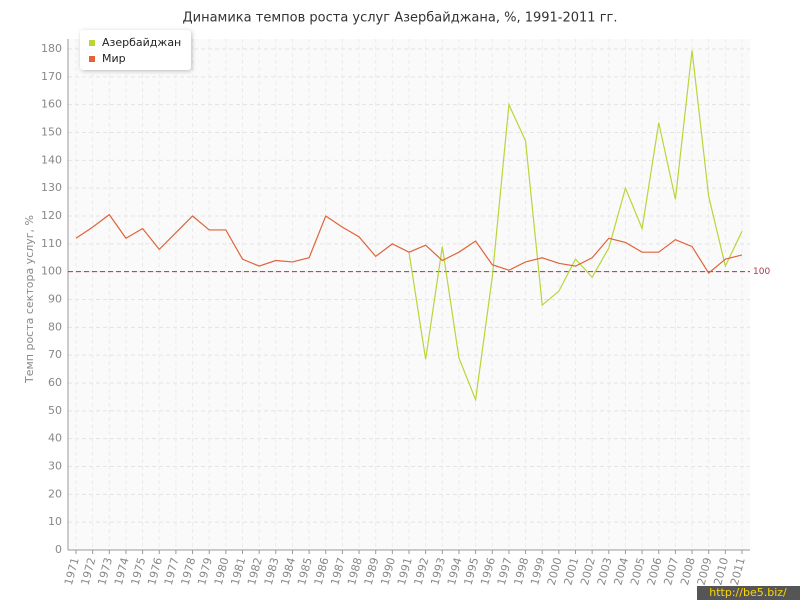 Image resolution: width=800 pixels, height=600 pixels. I want to click on legend-label: Мир, so click(114, 58).